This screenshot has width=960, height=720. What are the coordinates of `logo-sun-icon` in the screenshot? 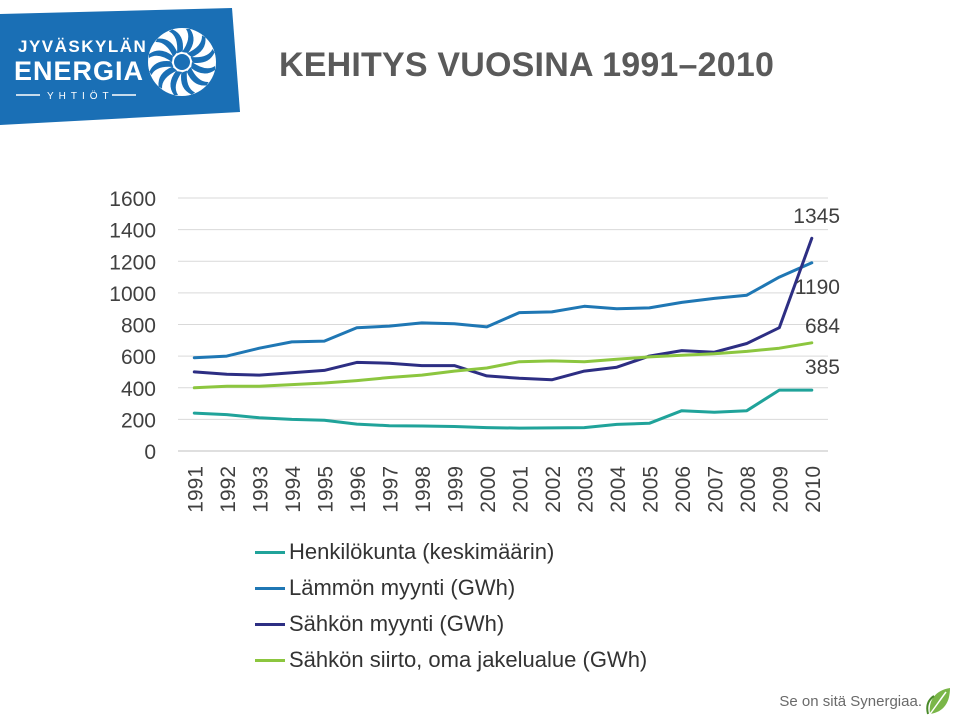 It's located at (182, 62).